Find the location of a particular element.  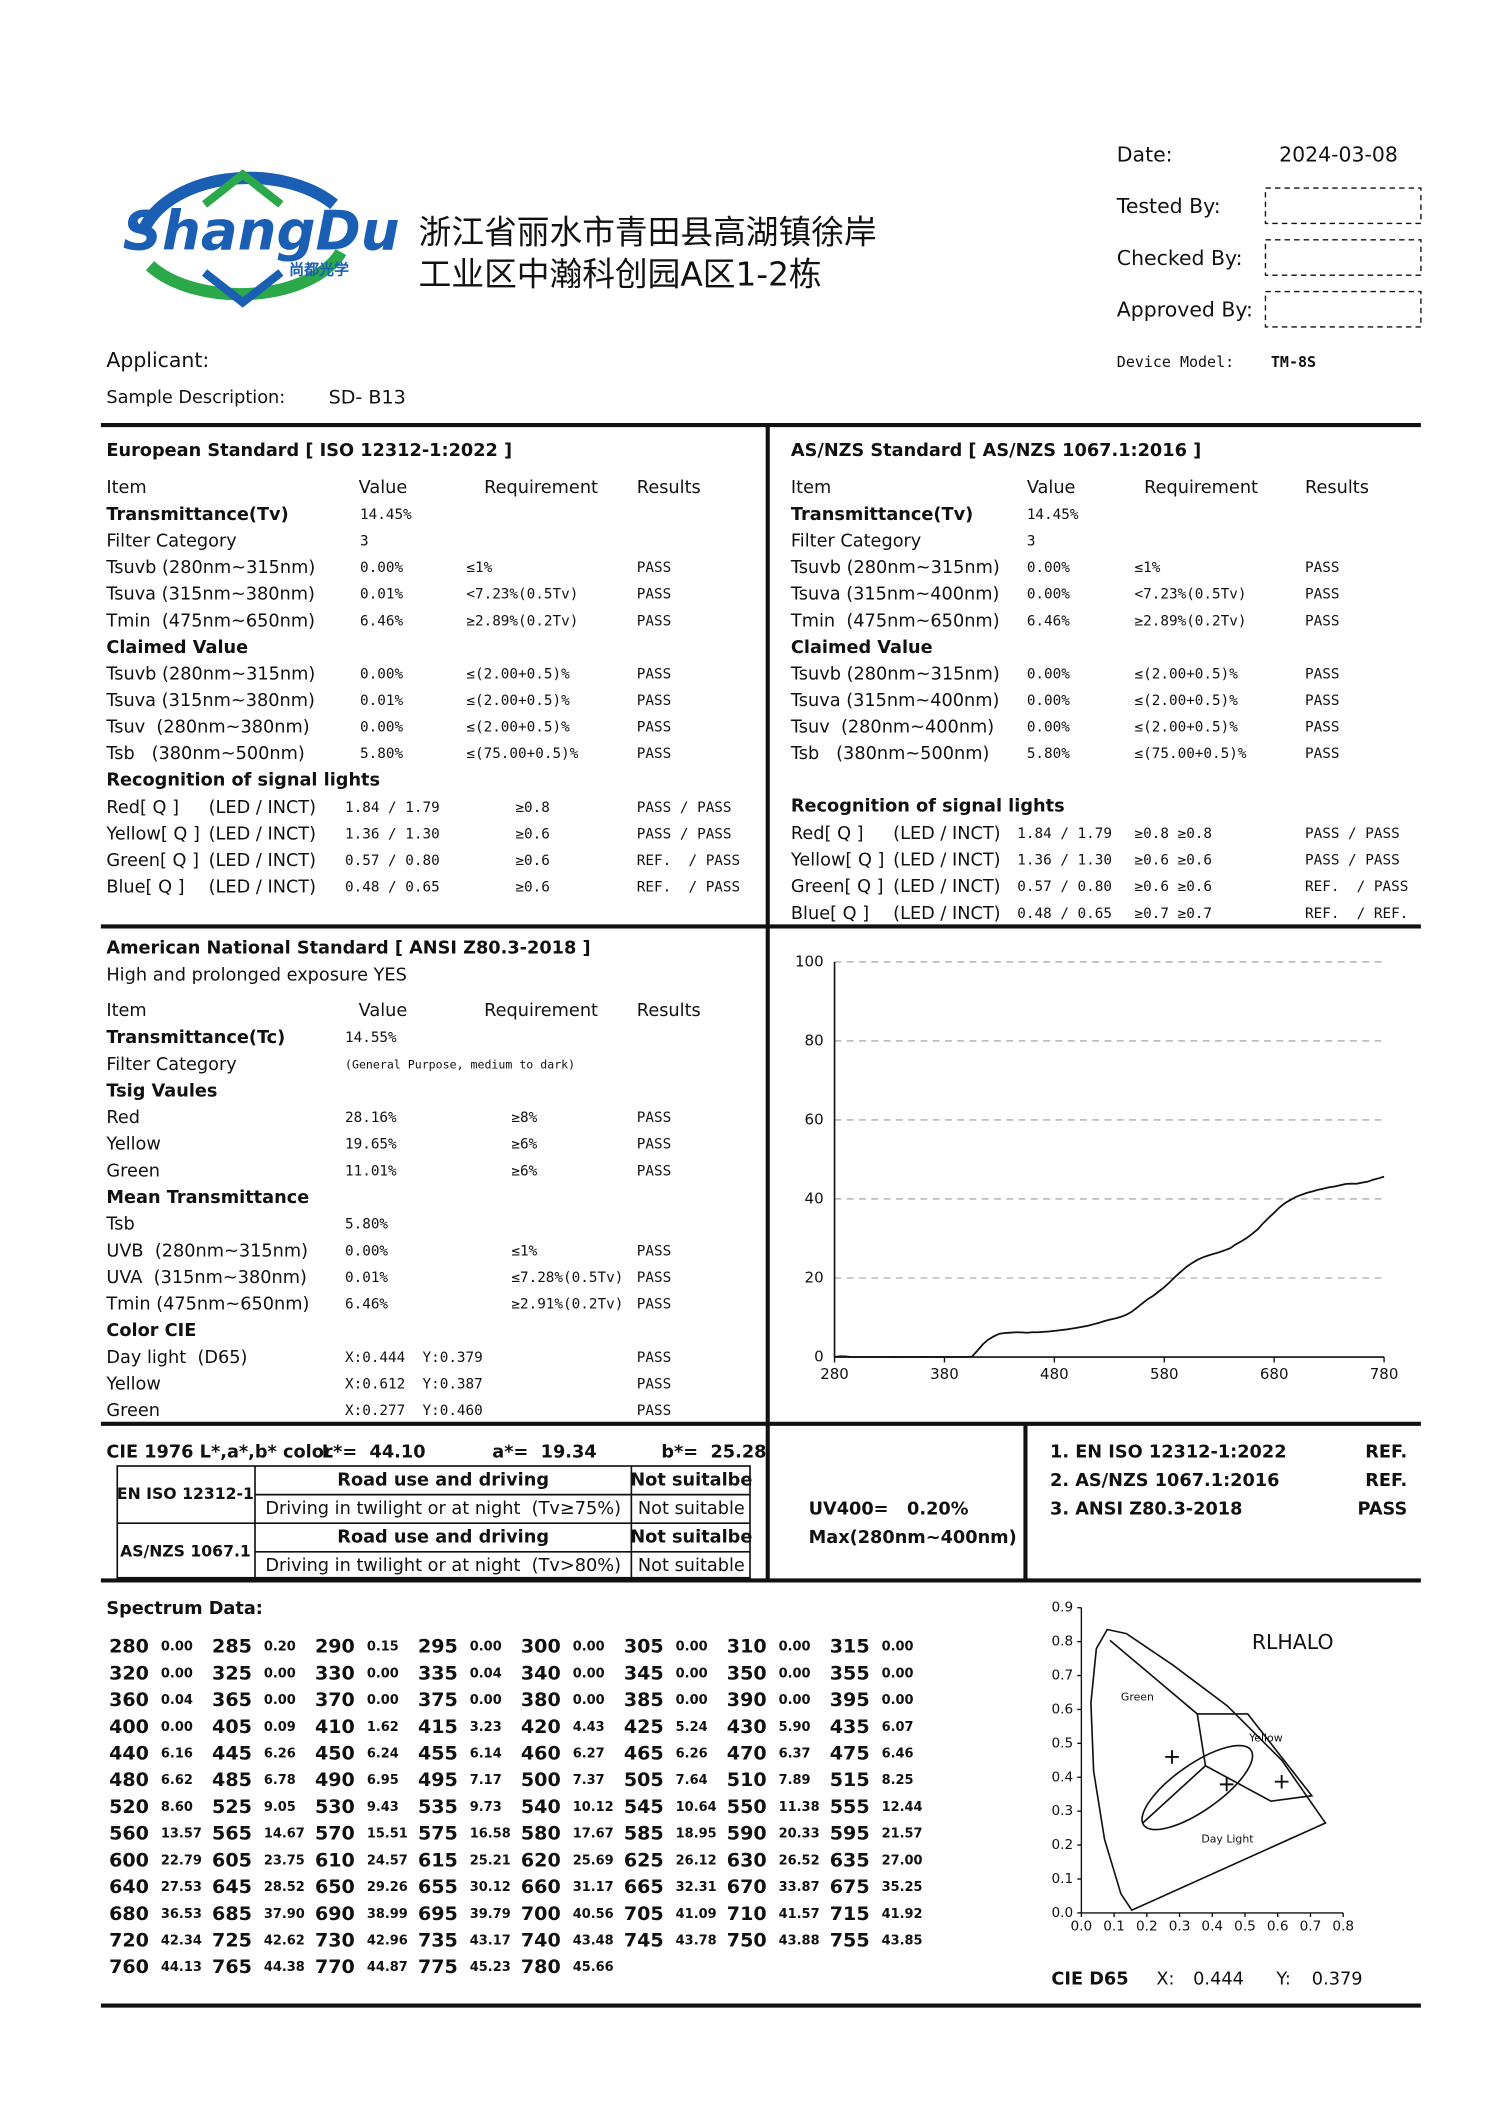

spectrum-wavelength: 570 is located at coordinates (335, 1834).